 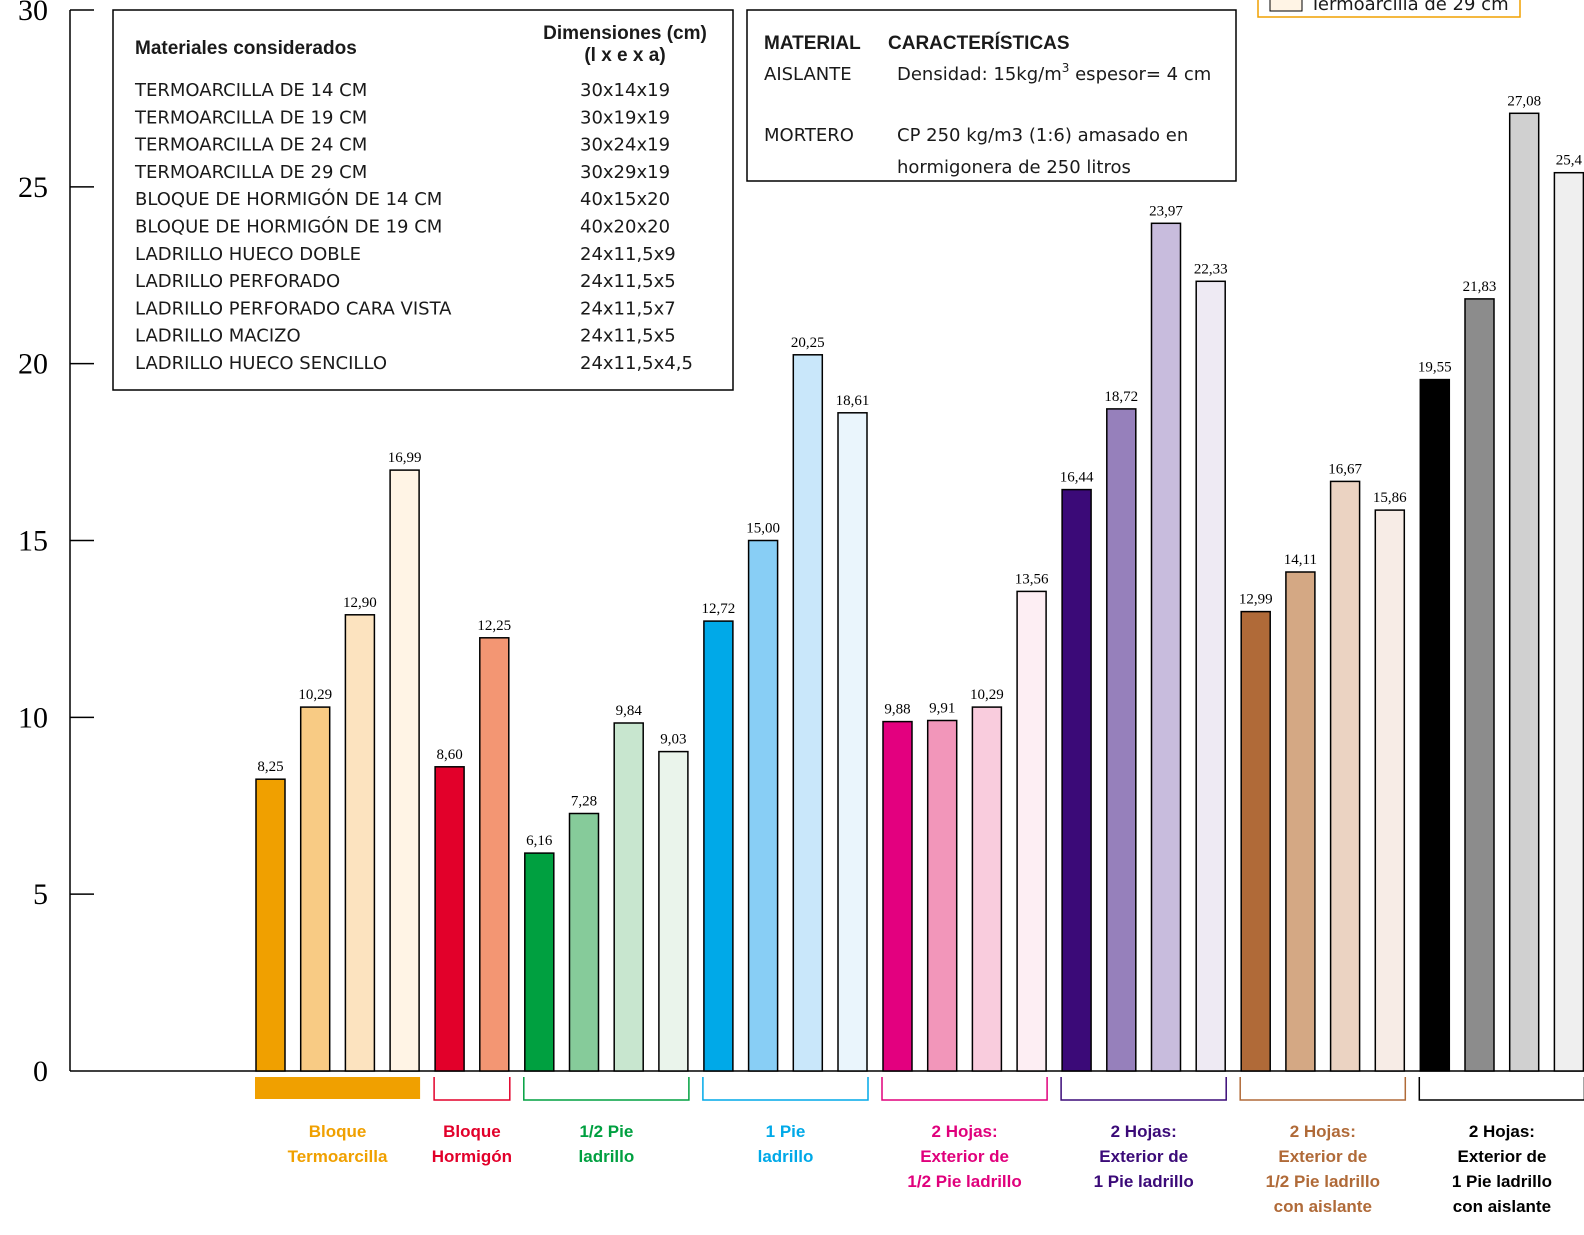 I want to click on bar-value-label: 20,25, so click(x=808, y=343).